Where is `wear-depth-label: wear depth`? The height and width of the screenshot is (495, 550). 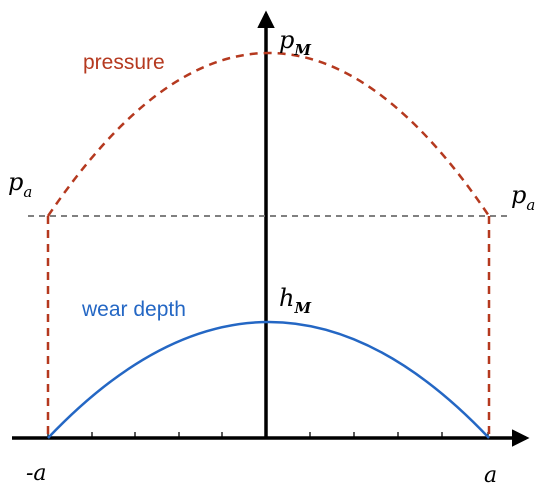
wear-depth-label: wear depth is located at coordinates (133, 309).